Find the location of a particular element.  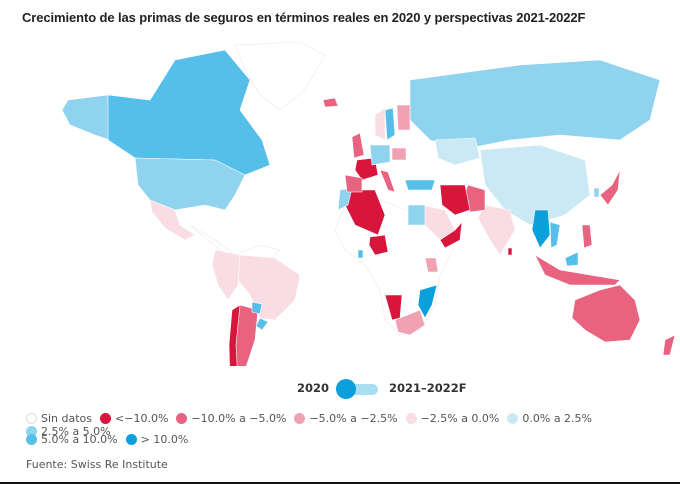

toggle-label-2020: 2020 is located at coordinates (313, 388).